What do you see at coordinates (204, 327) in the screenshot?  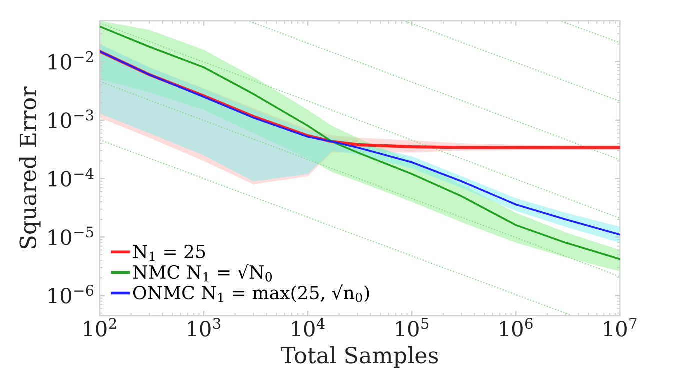 I see `x-tick-label: 10$^{3}$` at bounding box center [204, 327].